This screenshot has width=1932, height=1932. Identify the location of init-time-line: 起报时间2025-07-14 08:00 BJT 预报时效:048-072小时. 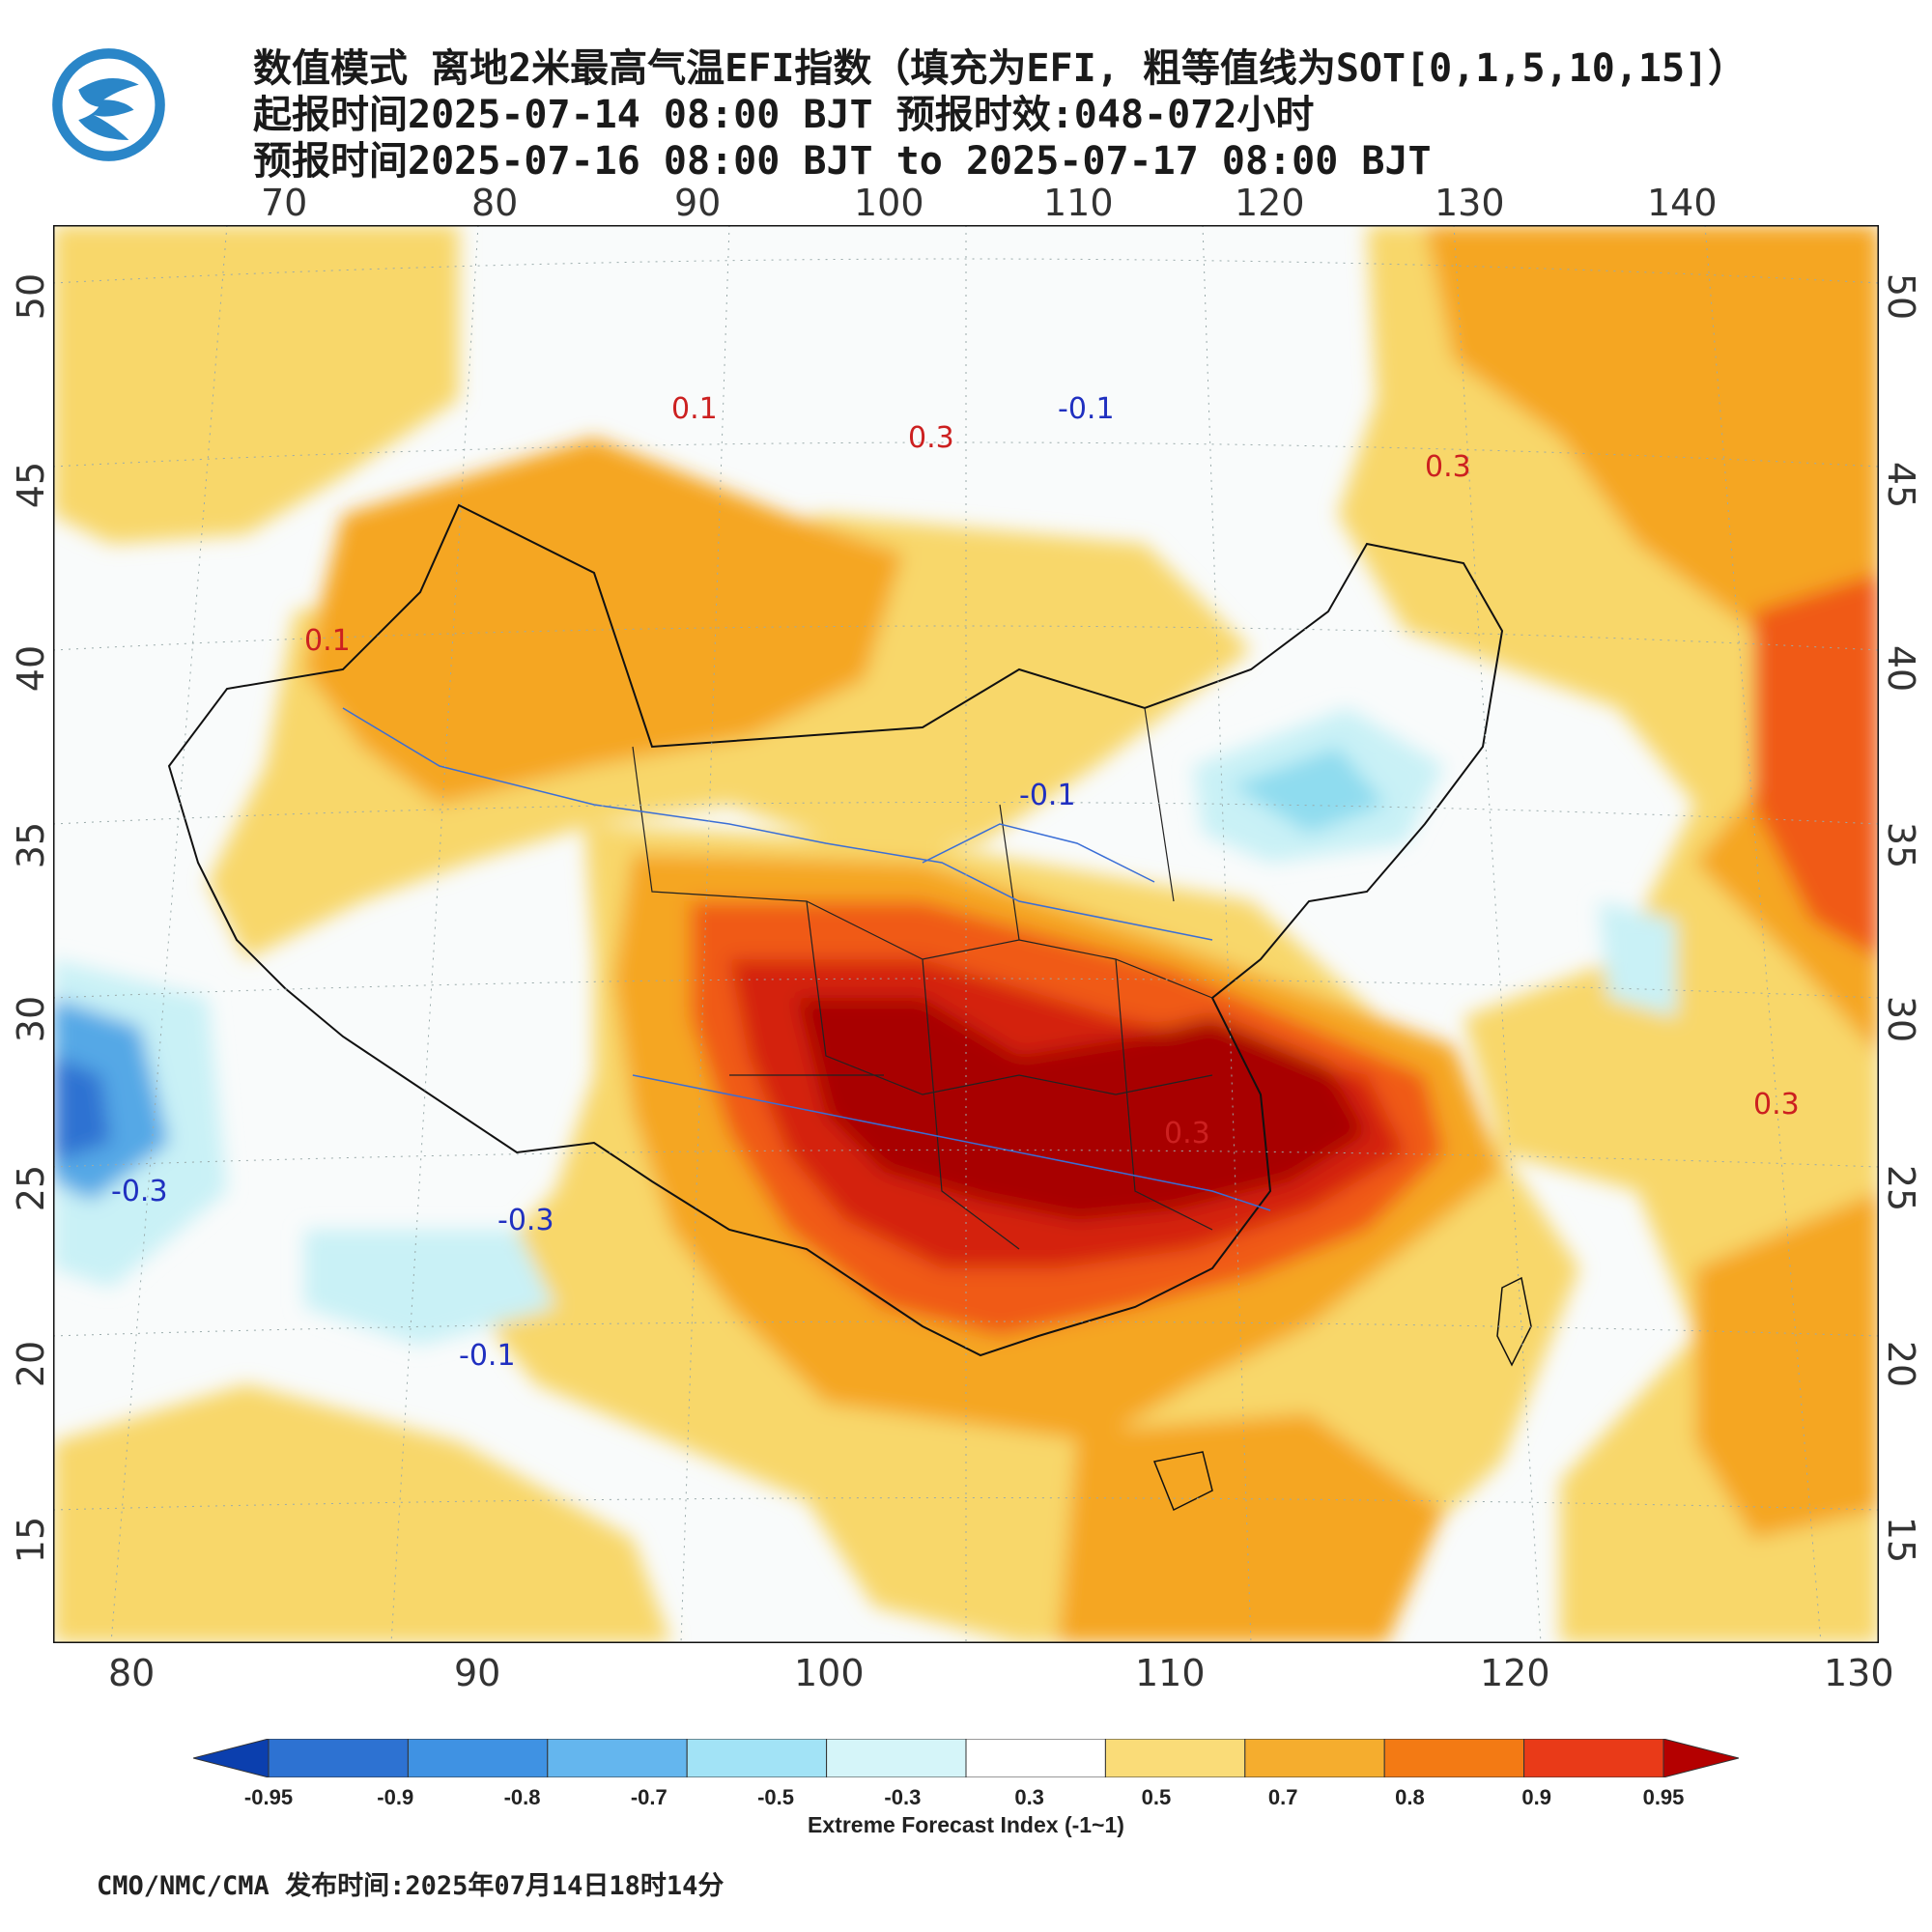
(784, 115).